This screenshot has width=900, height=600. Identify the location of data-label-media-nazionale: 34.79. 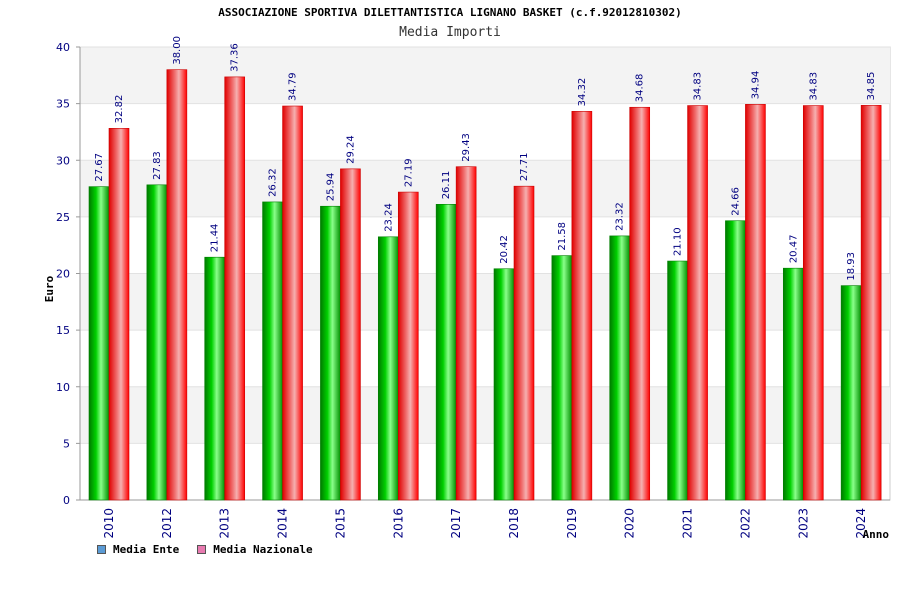
(293, 86).